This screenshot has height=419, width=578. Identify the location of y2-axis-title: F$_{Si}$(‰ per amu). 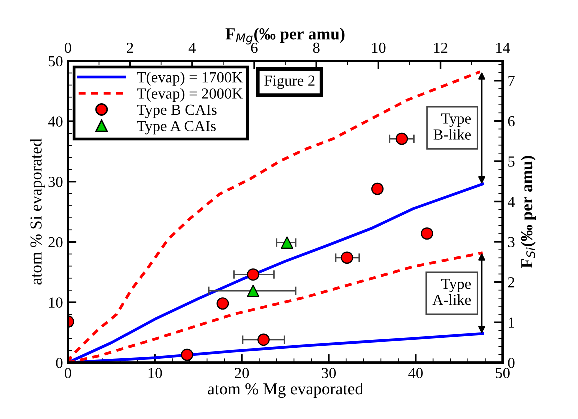
(528, 212).